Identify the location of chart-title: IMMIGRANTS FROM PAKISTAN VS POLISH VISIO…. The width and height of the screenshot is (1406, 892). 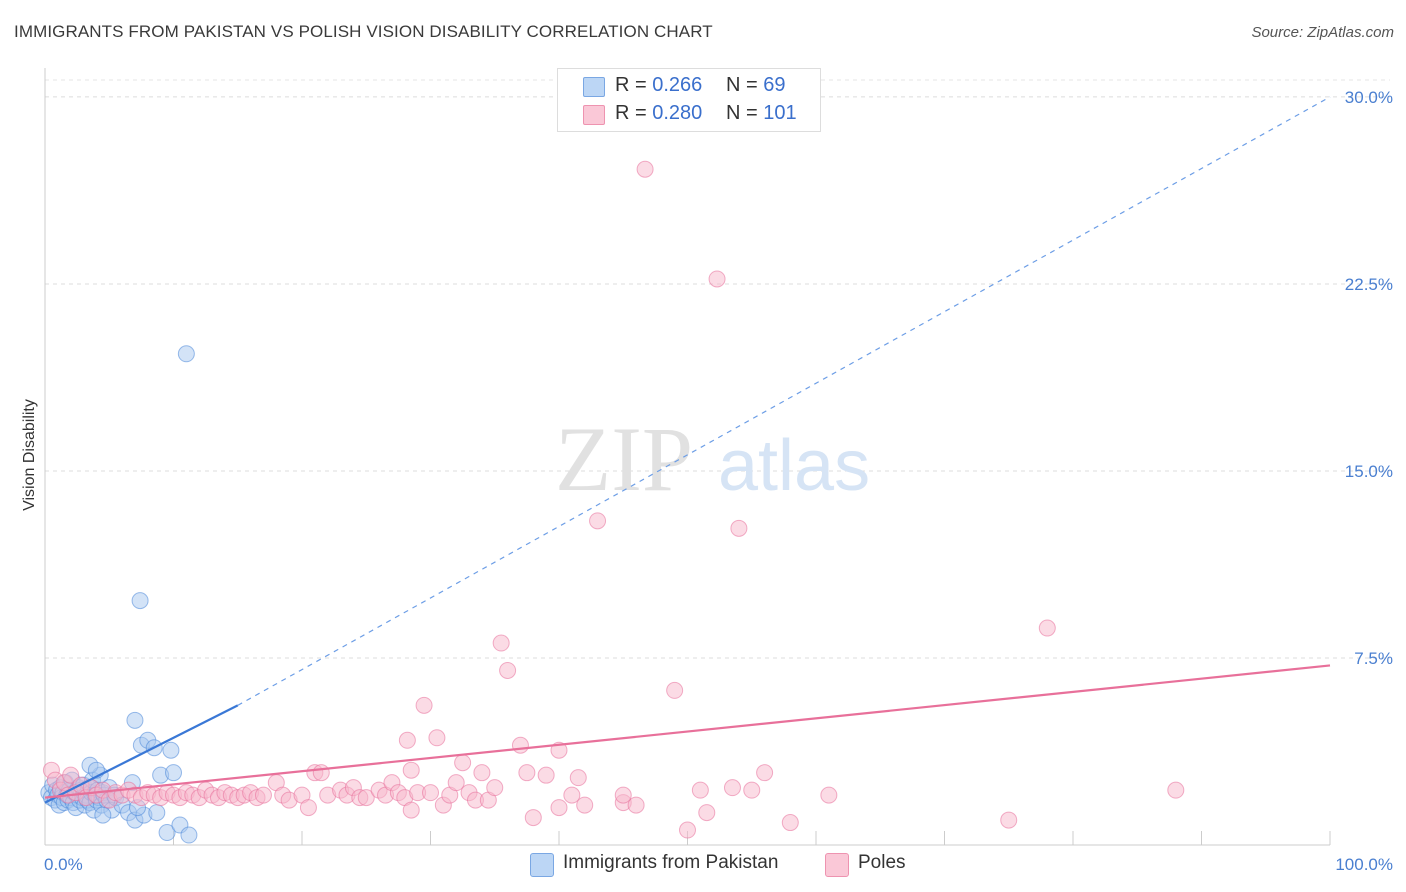
(363, 31).